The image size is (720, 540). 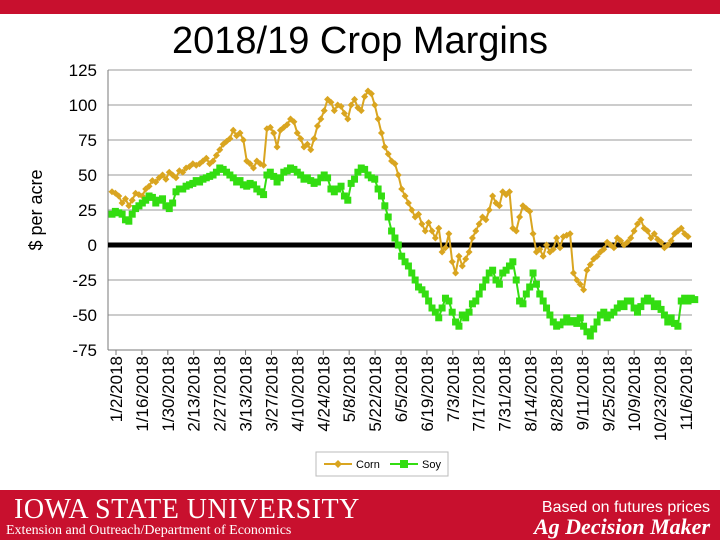 I want to click on x-tick-label: 10/9/2018, so click(x=634, y=394).